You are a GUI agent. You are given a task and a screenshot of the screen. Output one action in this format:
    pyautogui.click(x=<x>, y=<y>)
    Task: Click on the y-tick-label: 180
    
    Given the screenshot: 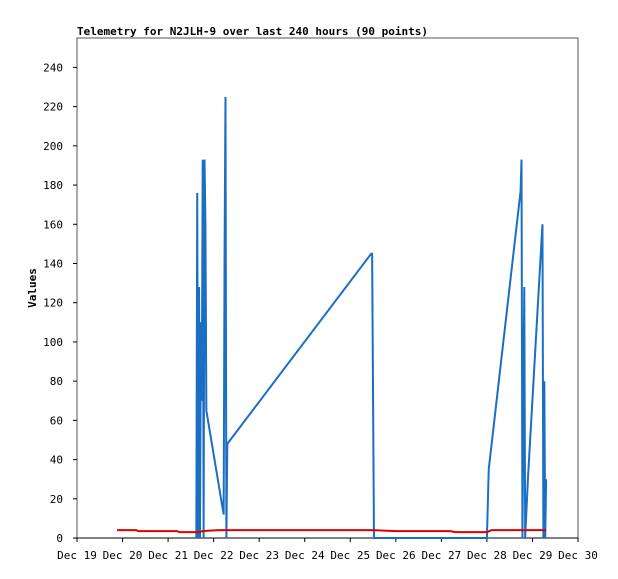 What is the action you would take?
    pyautogui.click(x=53, y=185)
    